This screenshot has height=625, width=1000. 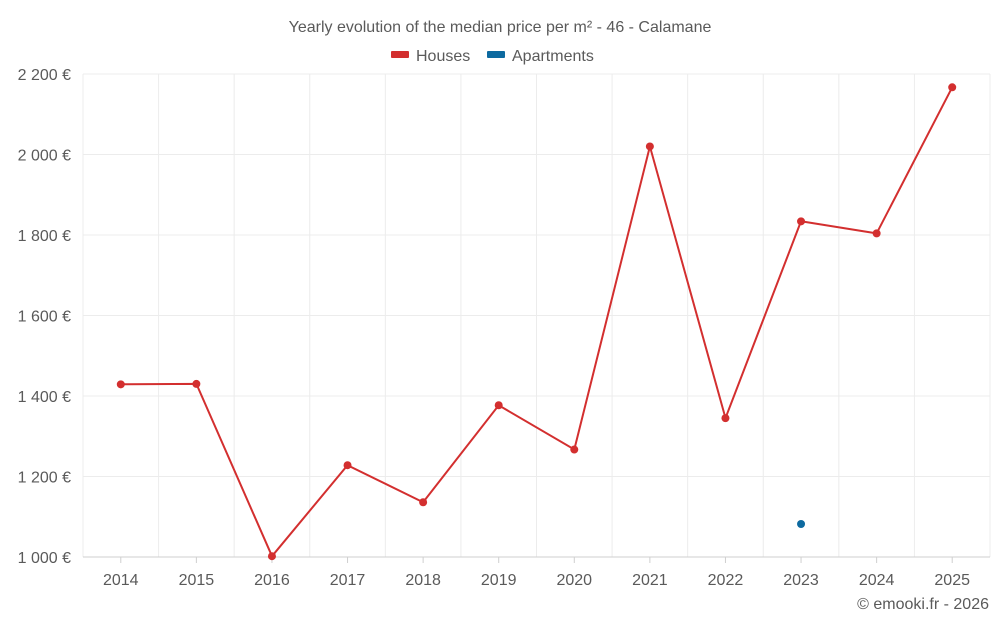 I want to click on legend-item-apartments: Apartments, so click(x=540, y=56).